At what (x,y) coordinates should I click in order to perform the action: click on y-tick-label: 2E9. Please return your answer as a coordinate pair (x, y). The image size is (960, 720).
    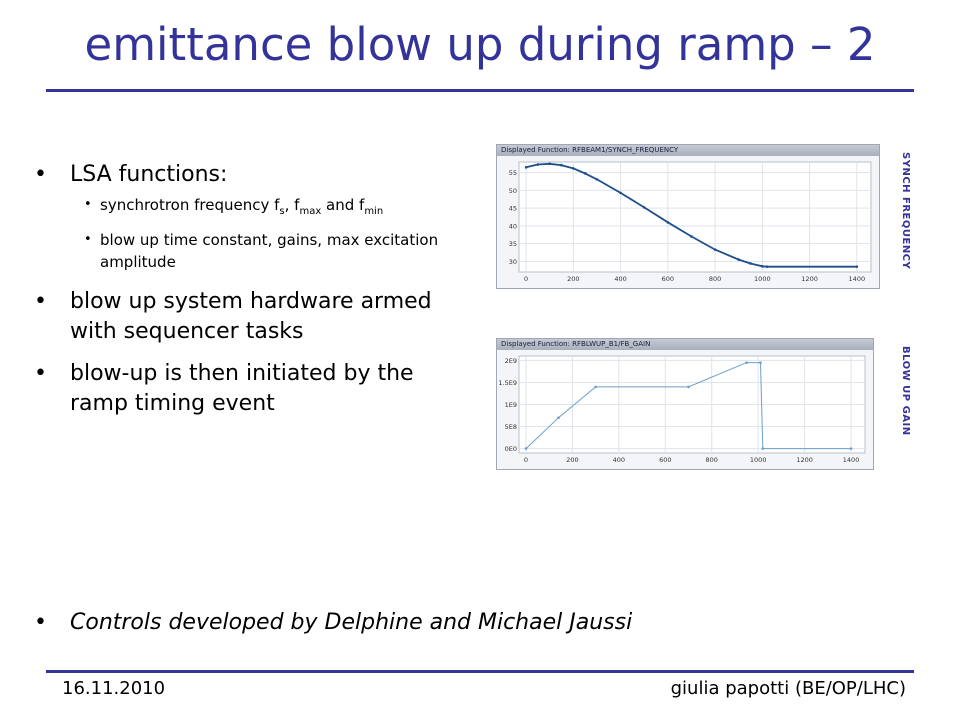
    Looking at the image, I should click on (511, 361).